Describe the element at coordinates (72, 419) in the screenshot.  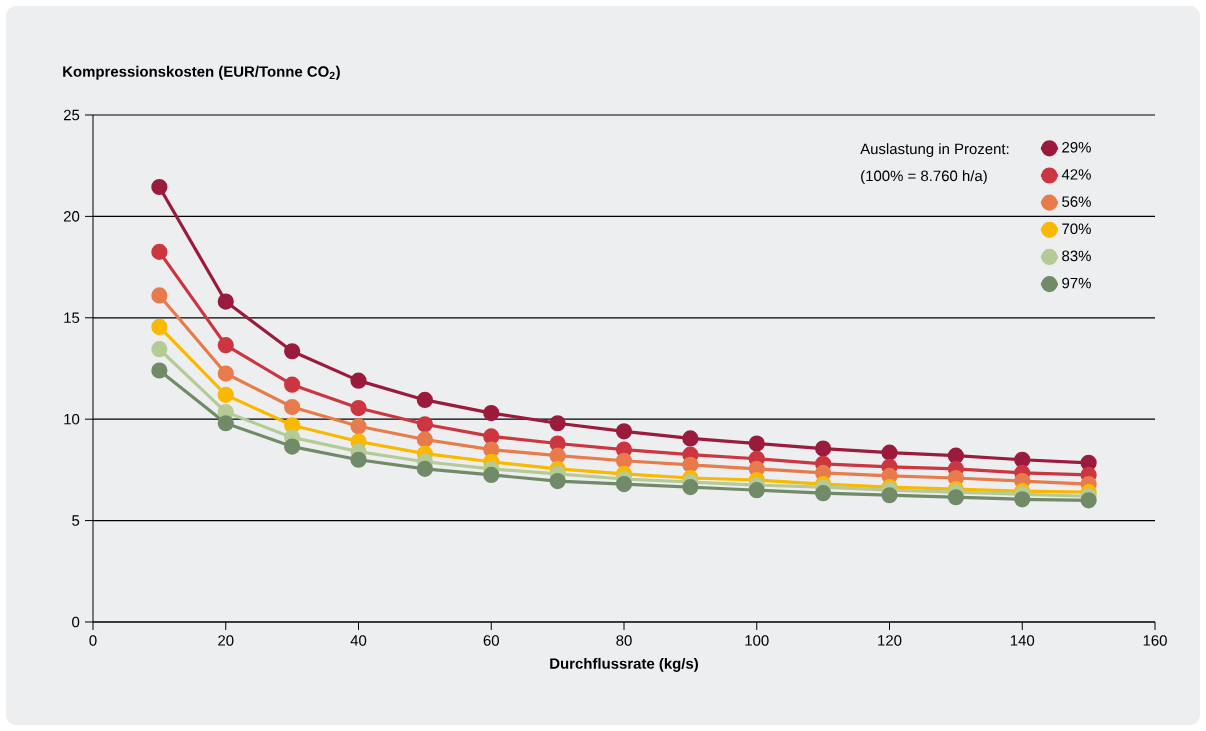
I see `y-tick-label: 10` at that location.